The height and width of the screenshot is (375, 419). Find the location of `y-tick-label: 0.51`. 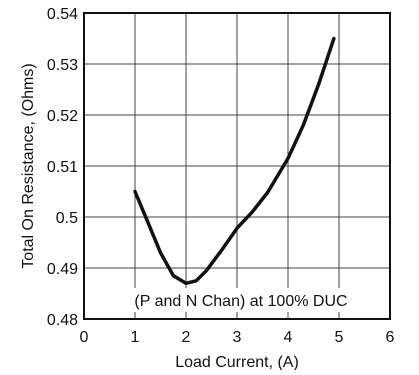

y-tick-label: 0.51 is located at coordinates (62, 167).